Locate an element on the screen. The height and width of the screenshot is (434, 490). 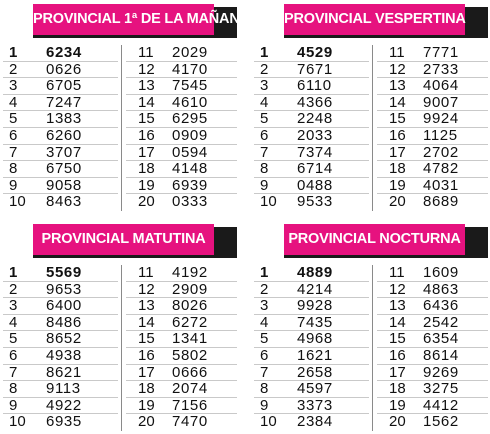
result-row: 14 9007 is located at coordinates (432, 102).